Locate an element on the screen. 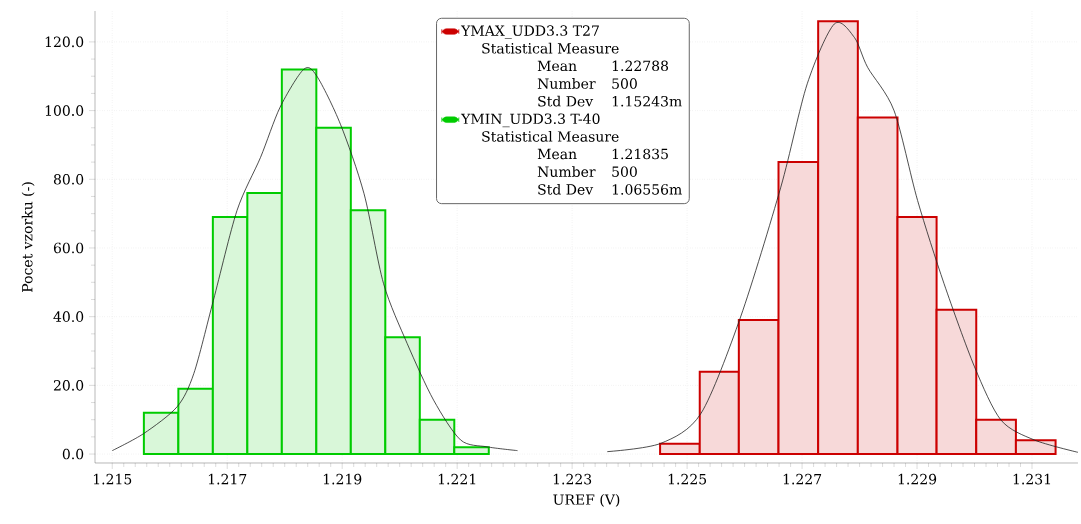  x-tick-label: 1.225 is located at coordinates (687, 479).